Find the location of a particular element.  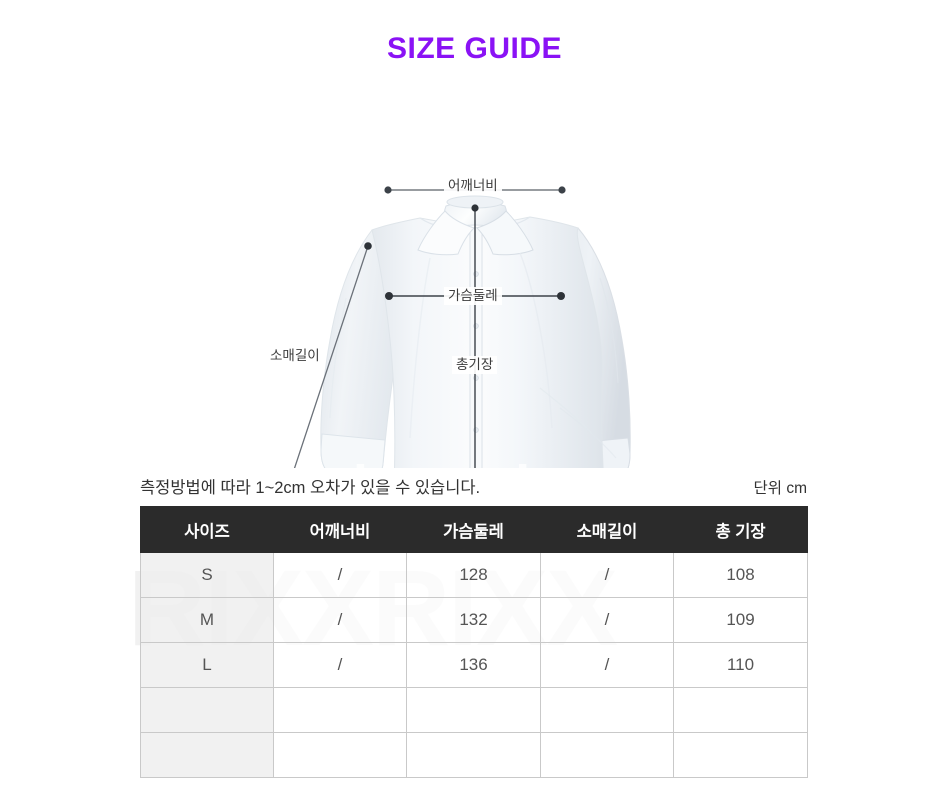

page-title: SIZE GUIDE is located at coordinates (474, 48).